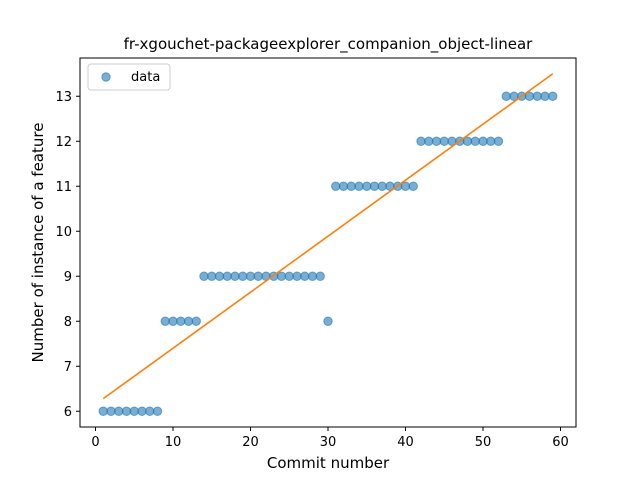 Image resolution: width=640 pixels, height=480 pixels. Describe the element at coordinates (68, 322) in the screenshot. I see `y-tick-label: 8` at that location.